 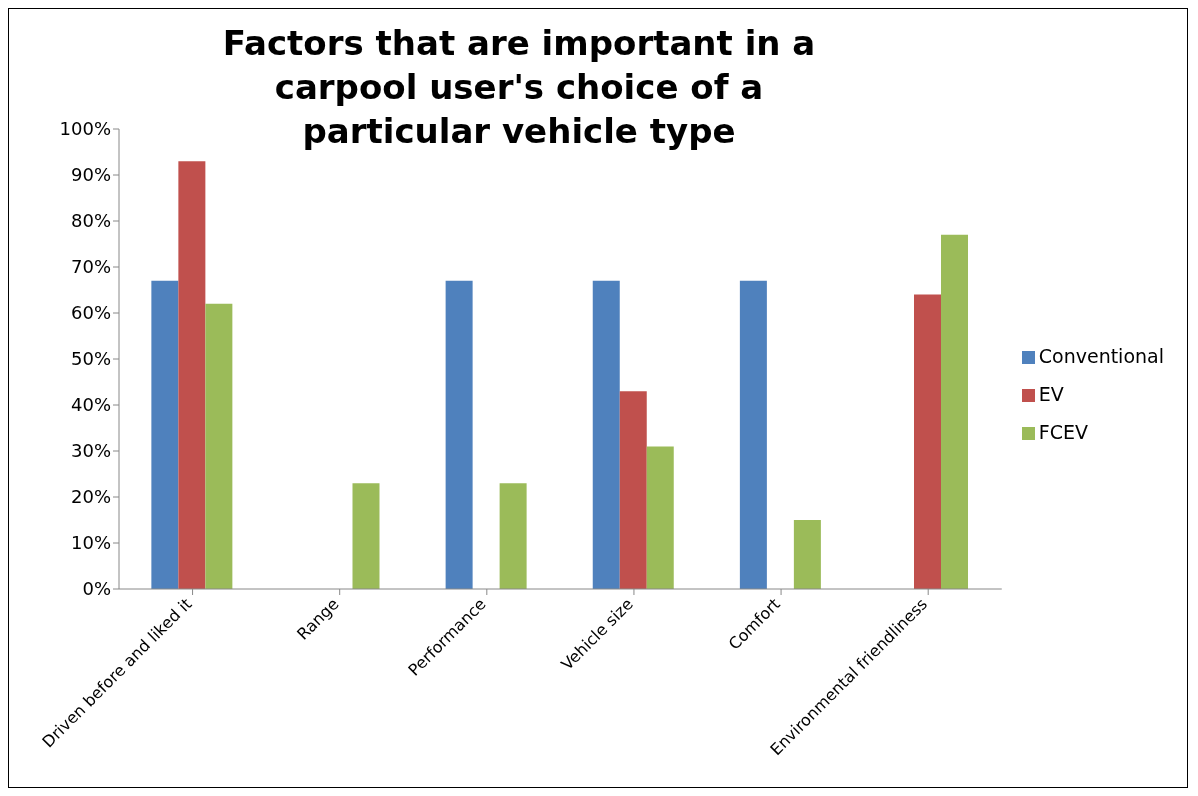 I want to click on chart-title: Factors that are important in a carpool user's choice of a particular vehicle type, so click(x=519, y=87).